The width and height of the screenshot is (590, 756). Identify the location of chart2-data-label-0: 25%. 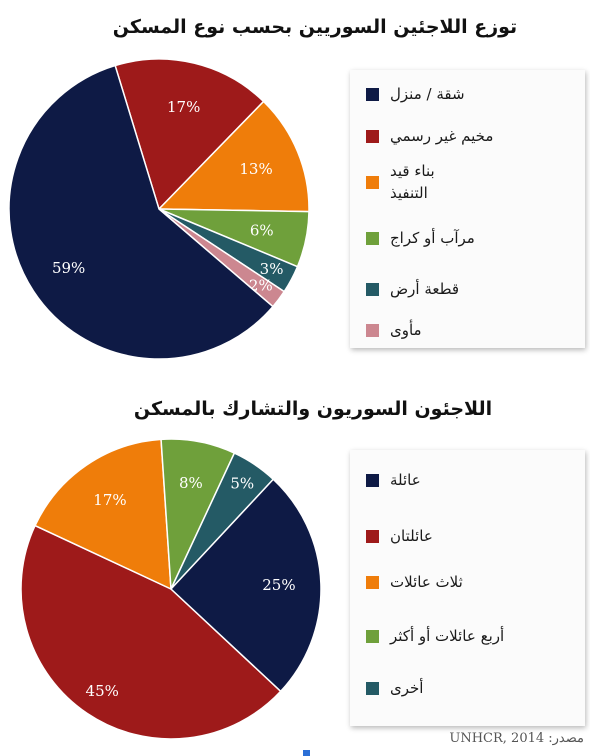
(278, 585).